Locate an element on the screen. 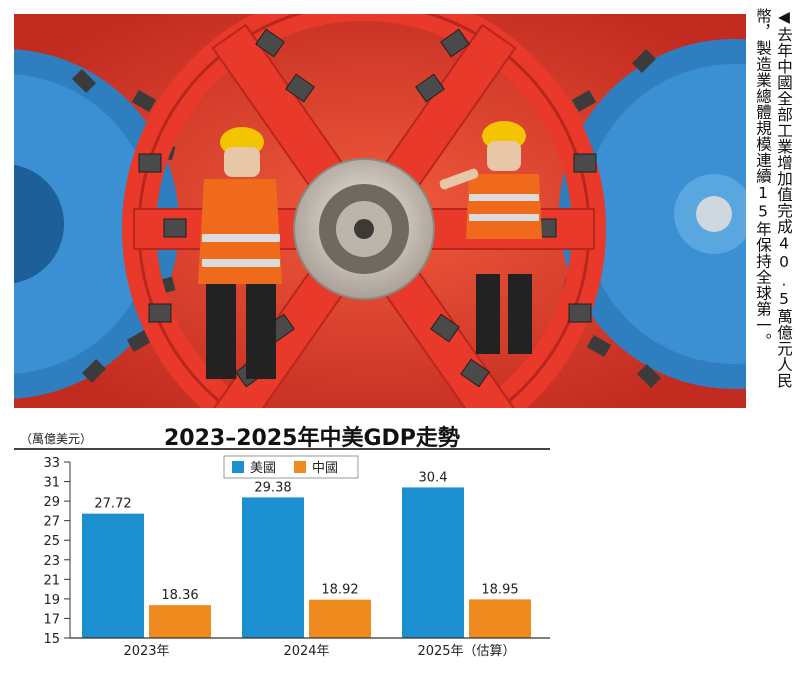 This screenshot has height=678, width=800. y-tick-label: 19 is located at coordinates (51, 600).